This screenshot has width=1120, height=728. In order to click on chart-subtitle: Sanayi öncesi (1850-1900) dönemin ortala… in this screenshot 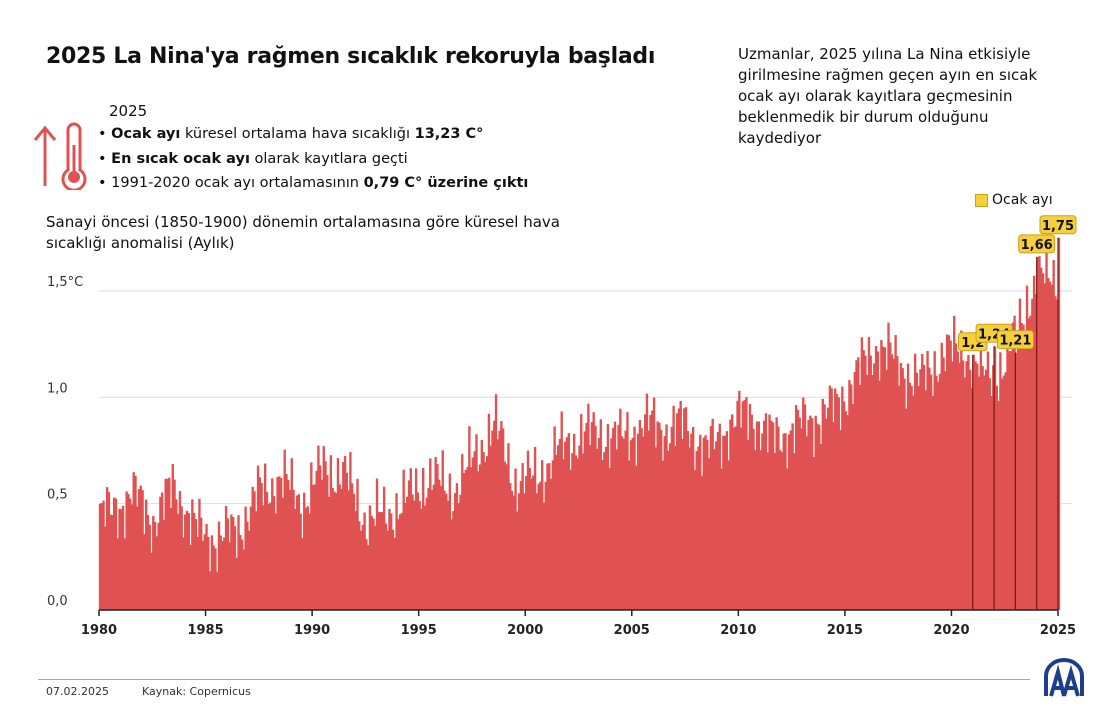, I will do `click(303, 232)`.